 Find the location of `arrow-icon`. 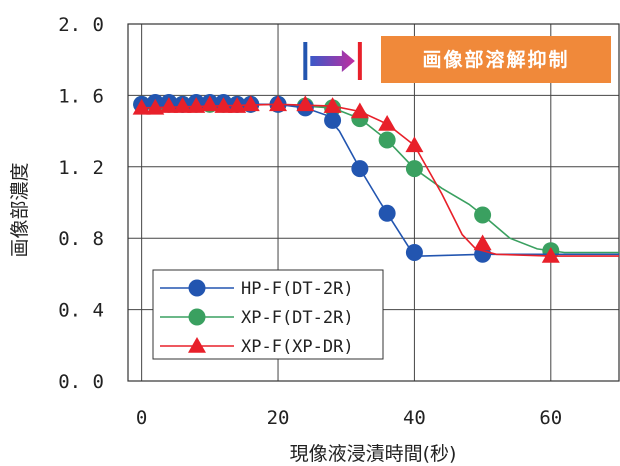

arrow-icon is located at coordinates (332, 61).